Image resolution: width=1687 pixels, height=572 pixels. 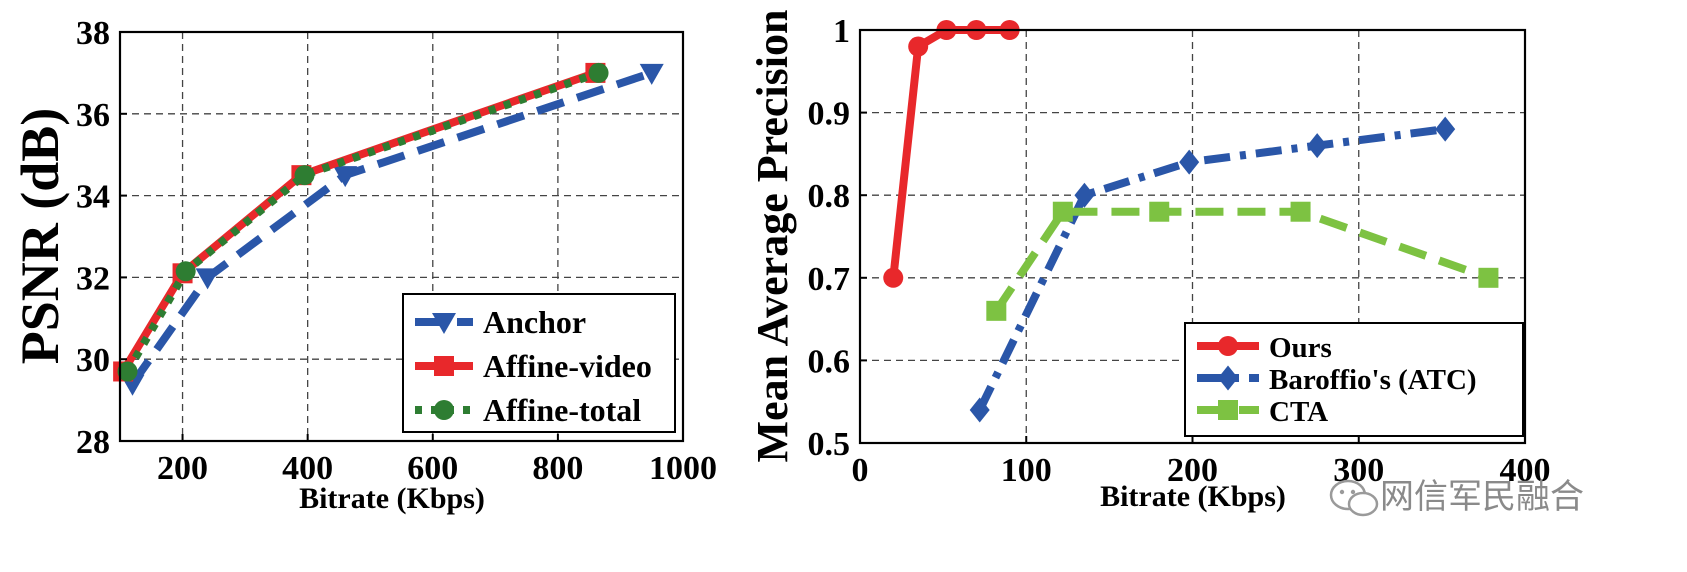 I want to click on legend-label: Ours, so click(x=1300, y=348).